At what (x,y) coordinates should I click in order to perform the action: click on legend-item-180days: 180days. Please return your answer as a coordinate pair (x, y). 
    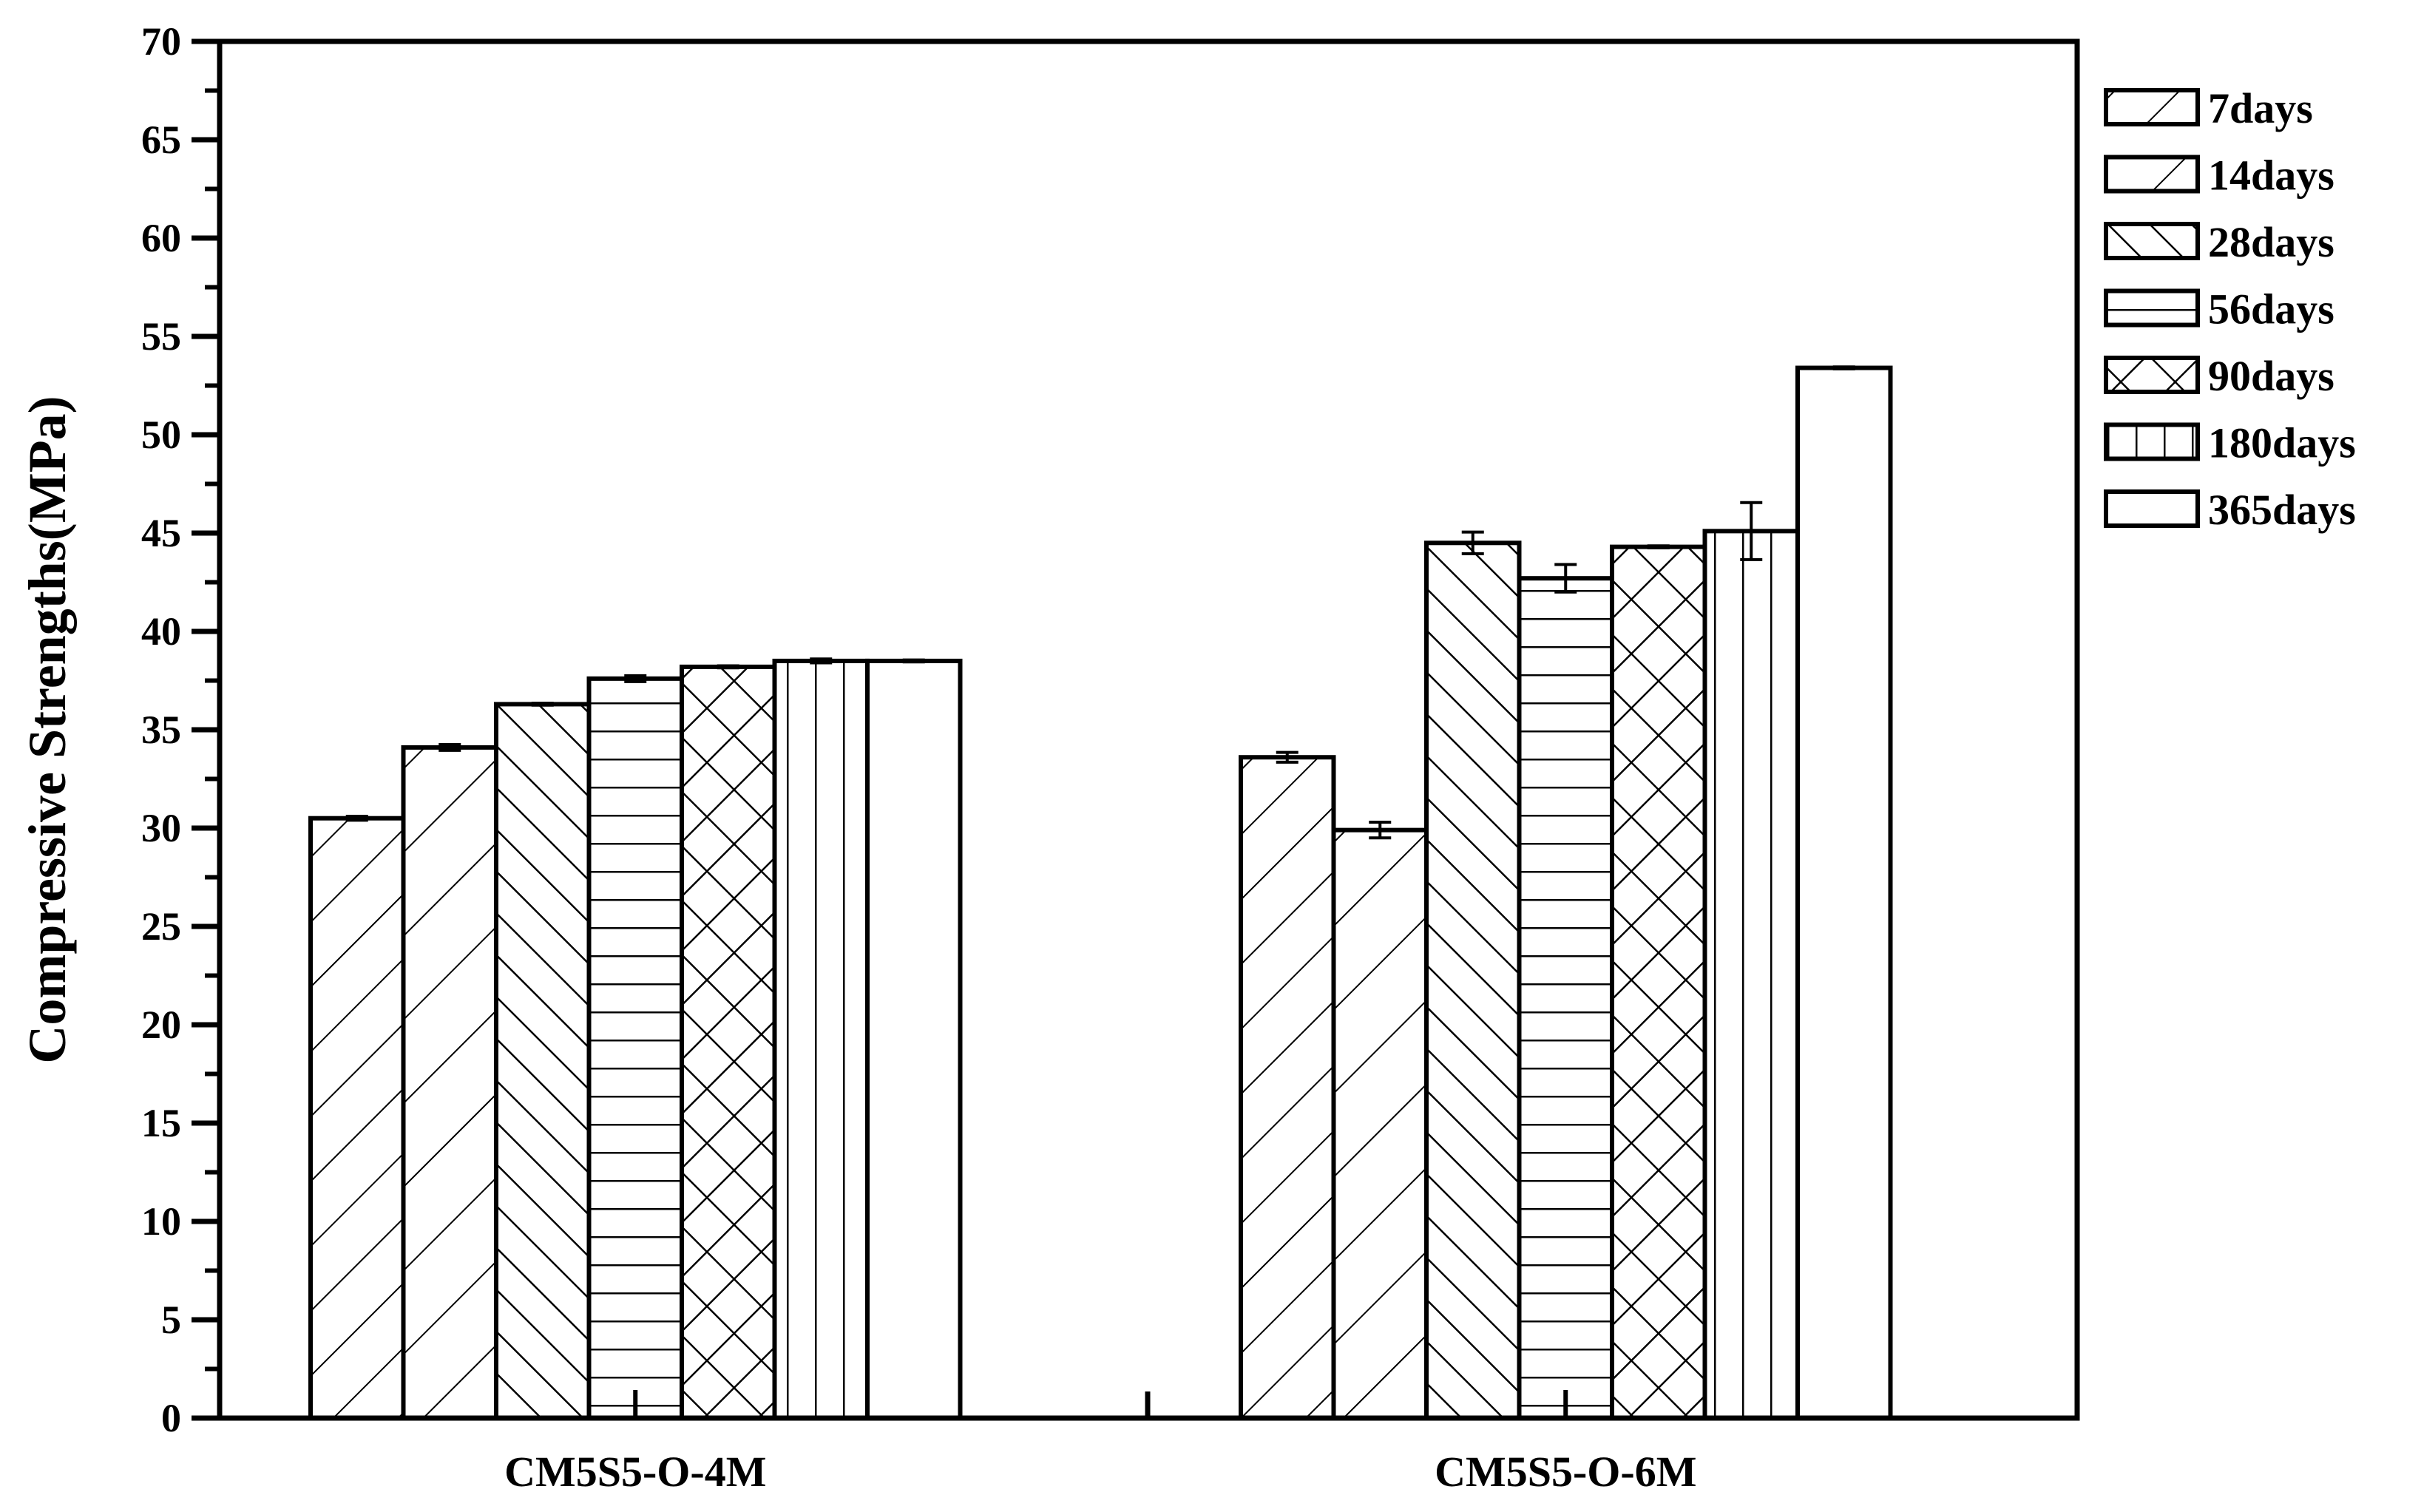
    Looking at the image, I should click on (2230, 443).